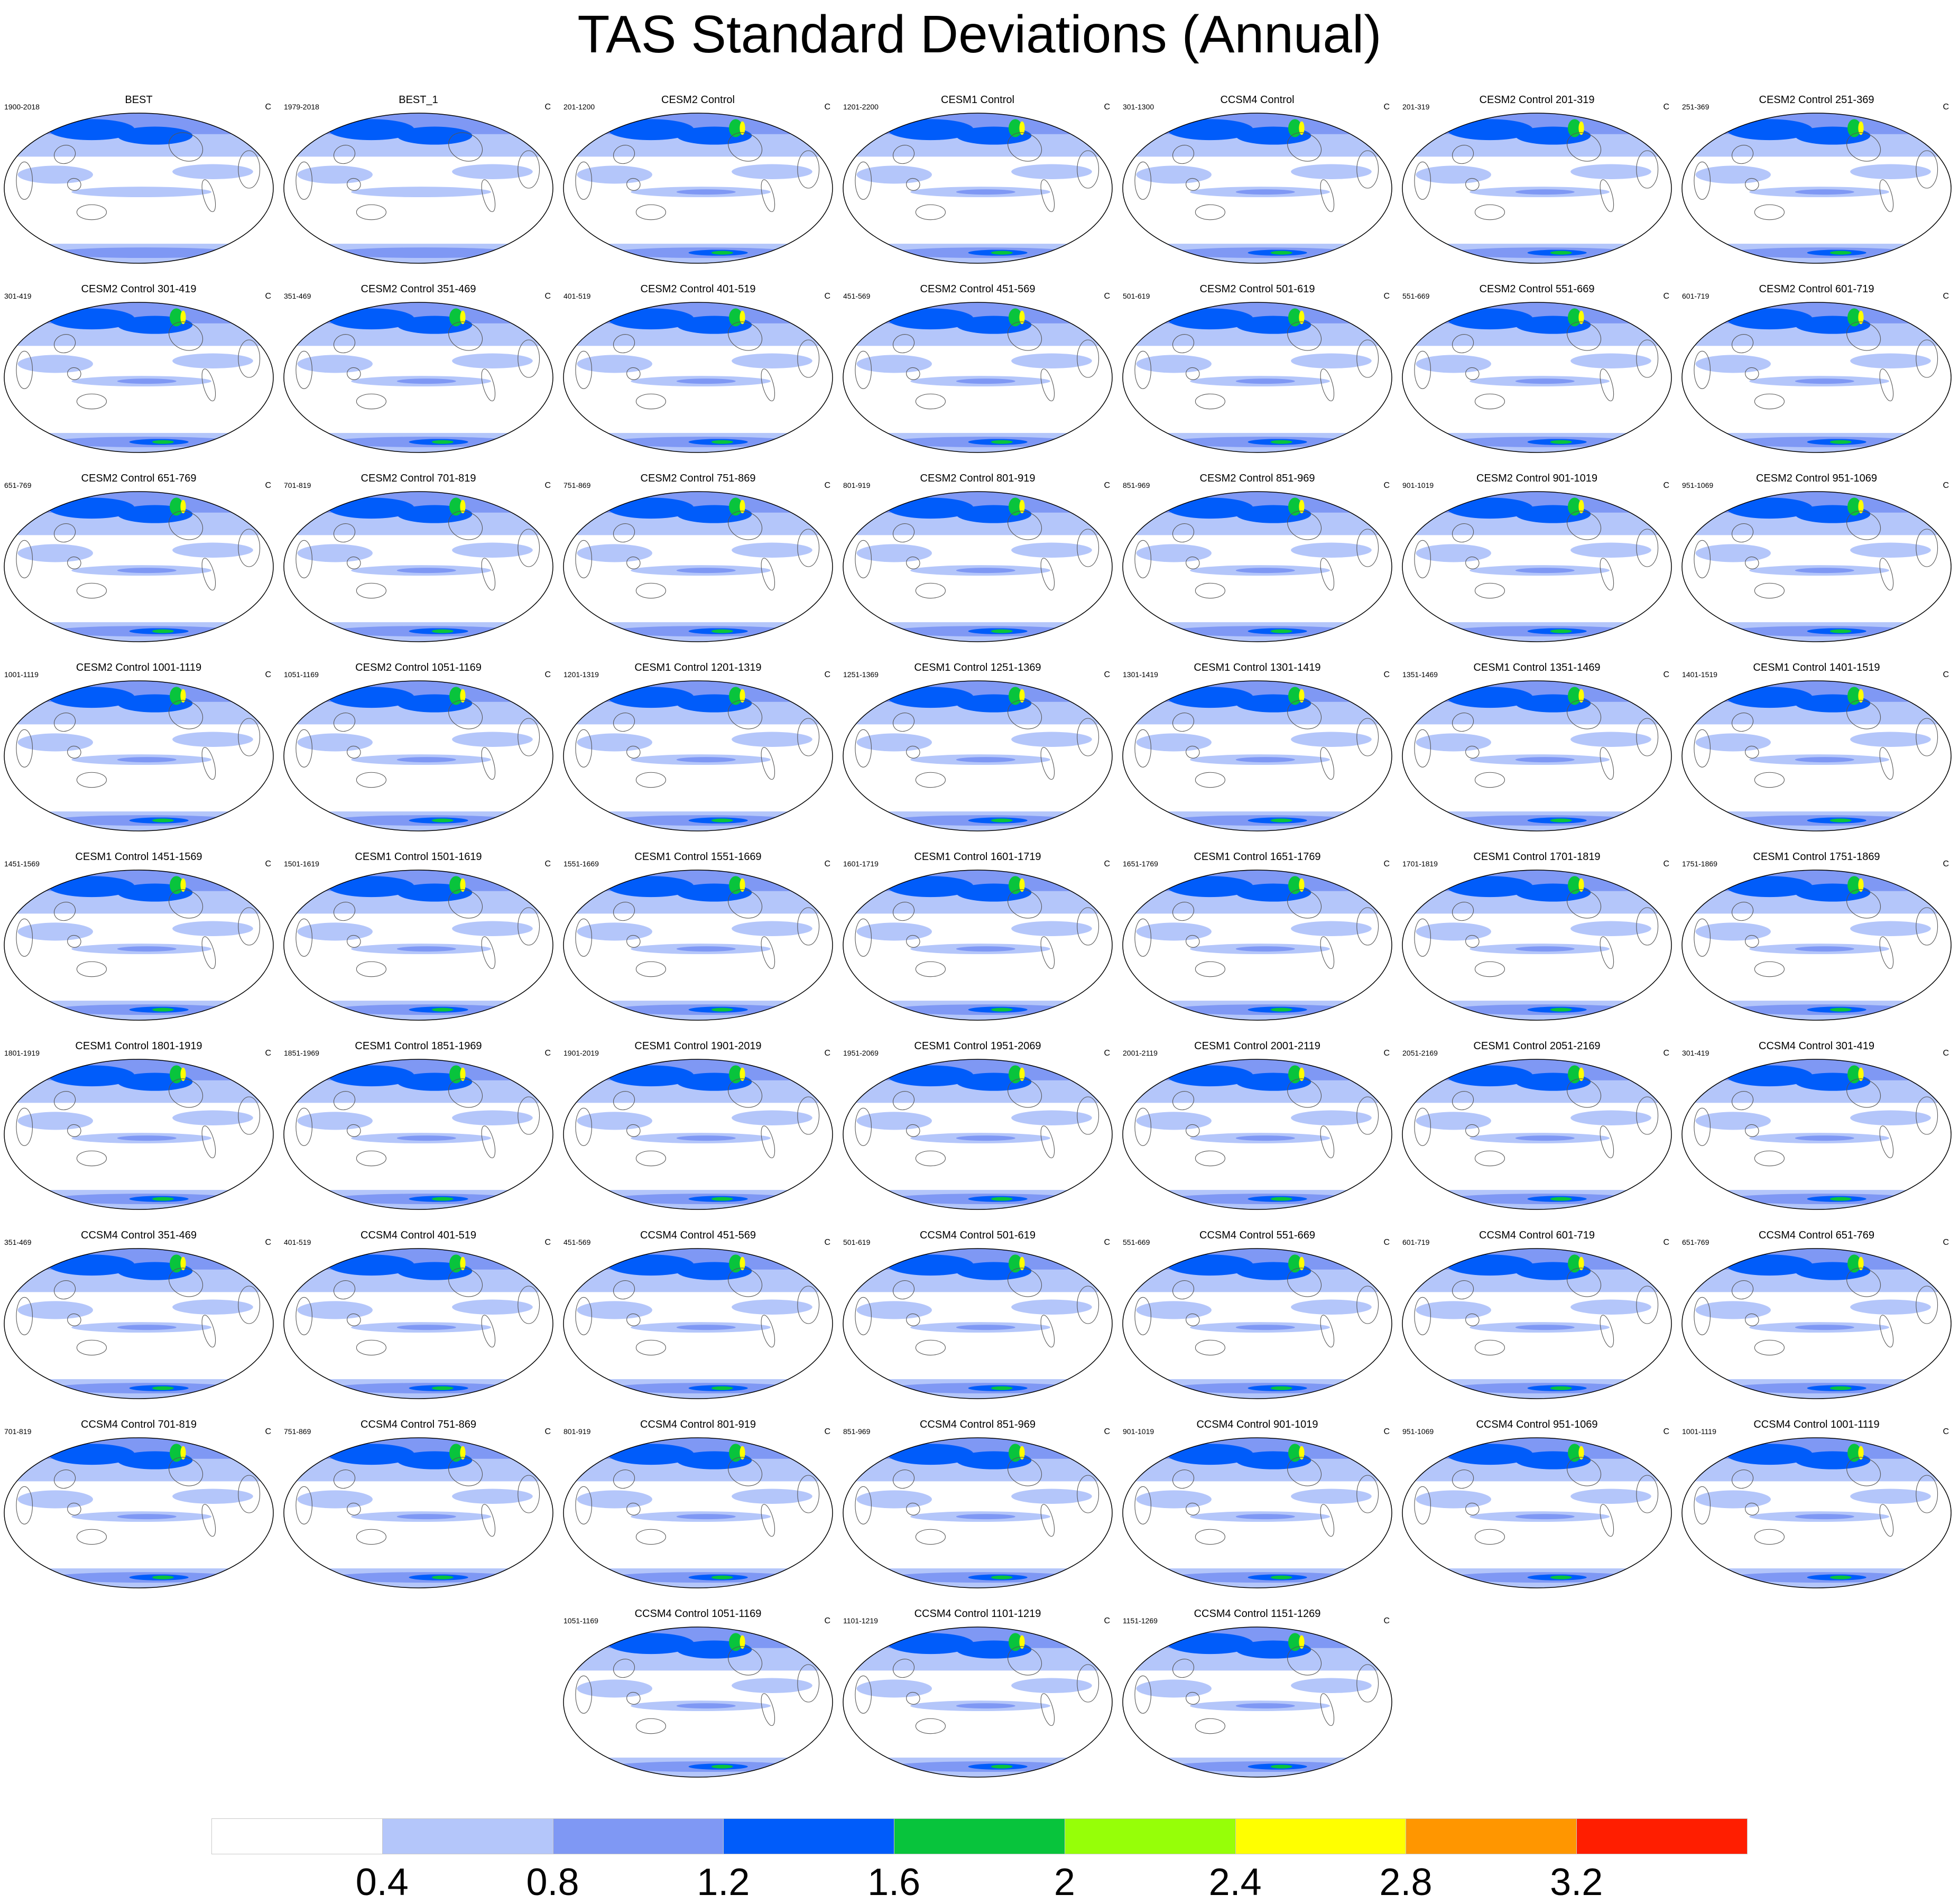 Image resolution: width=1959 pixels, height=1904 pixels. What do you see at coordinates (1150, 1836) in the screenshot?
I see `colorbar-swatch` at bounding box center [1150, 1836].